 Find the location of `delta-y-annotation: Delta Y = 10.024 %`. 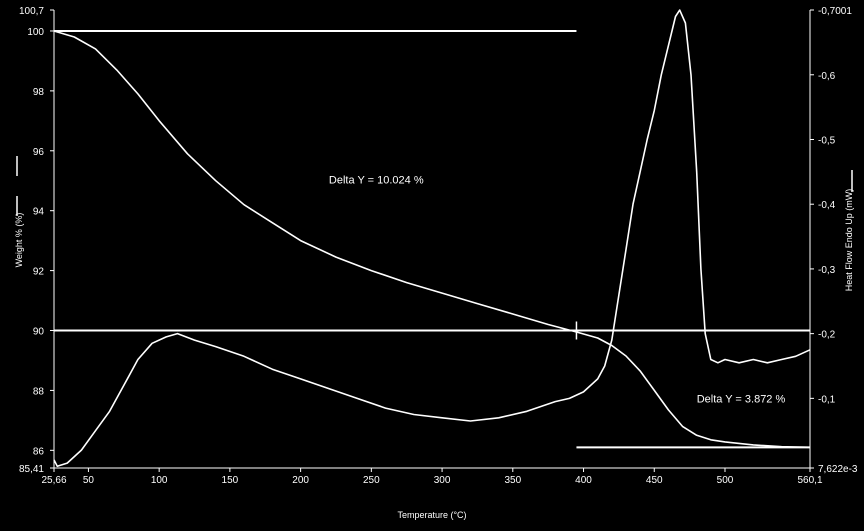

delta-y-annotation: Delta Y = 10.024 % is located at coordinates (376, 181).